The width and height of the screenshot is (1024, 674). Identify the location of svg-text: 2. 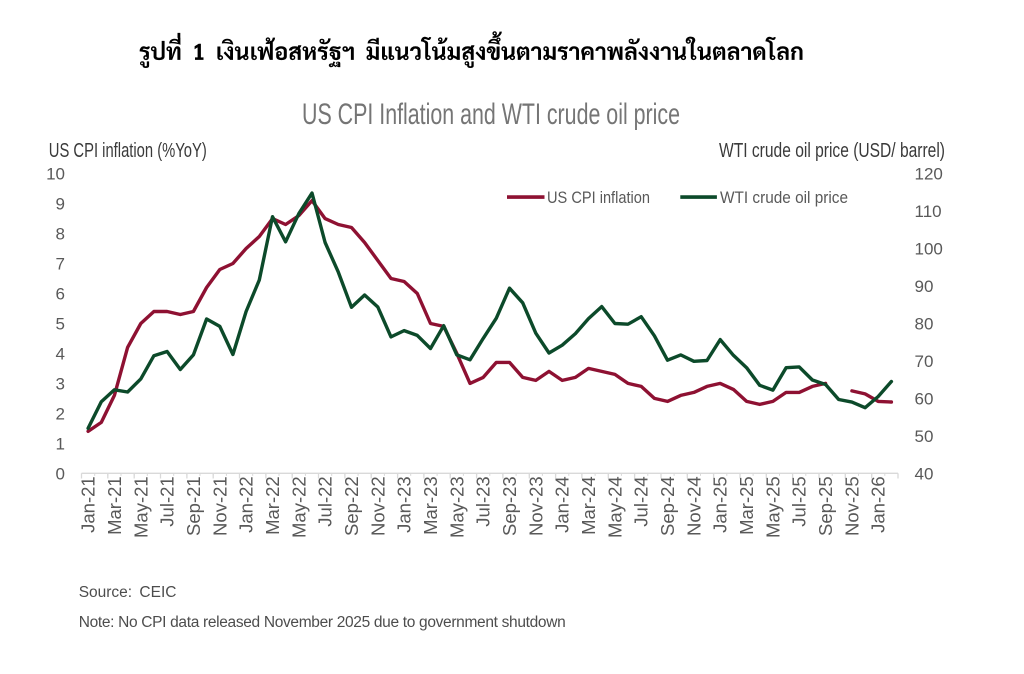
(60, 413).